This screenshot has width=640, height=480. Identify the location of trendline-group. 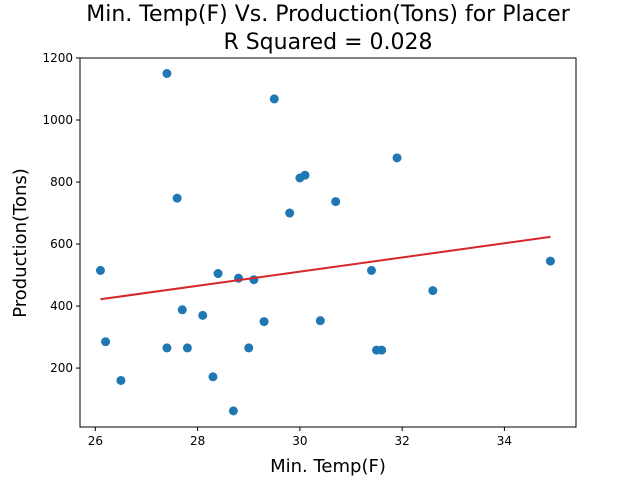
(325, 268).